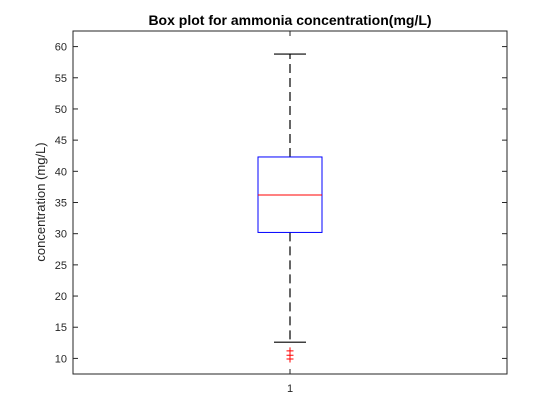 This screenshot has height=420, width=560. What do you see at coordinates (61, 48) in the screenshot?
I see `y-tick-label: 60` at bounding box center [61, 48].